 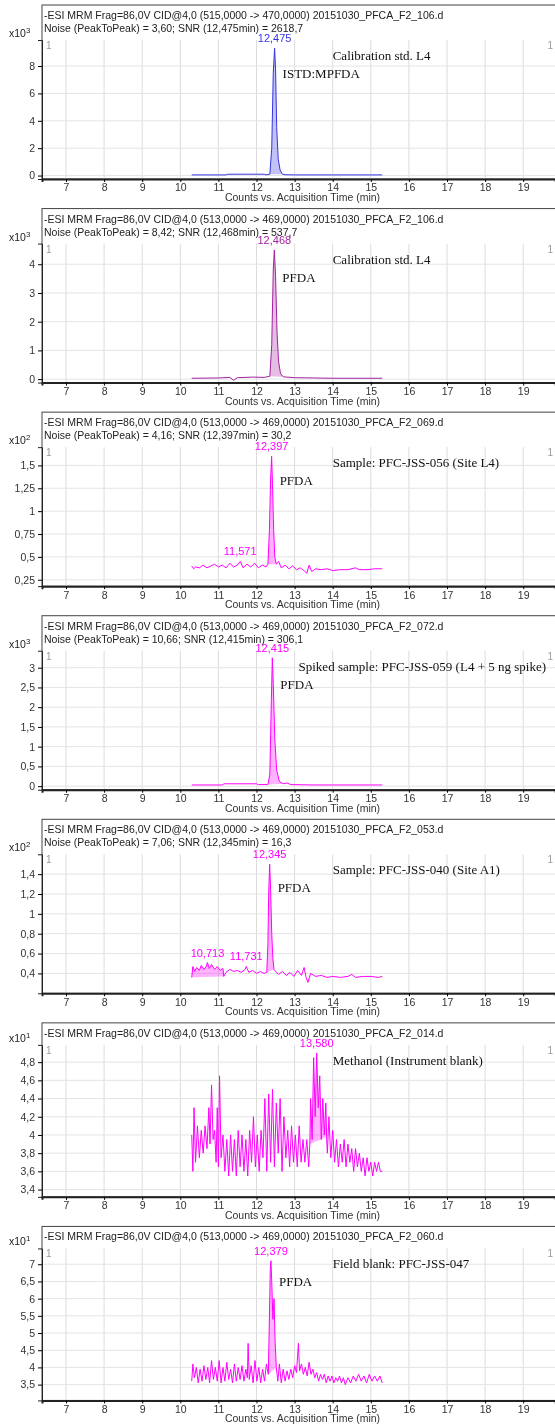 I want to click on y-tick-label: 3,4, so click(x=28, y=1189).